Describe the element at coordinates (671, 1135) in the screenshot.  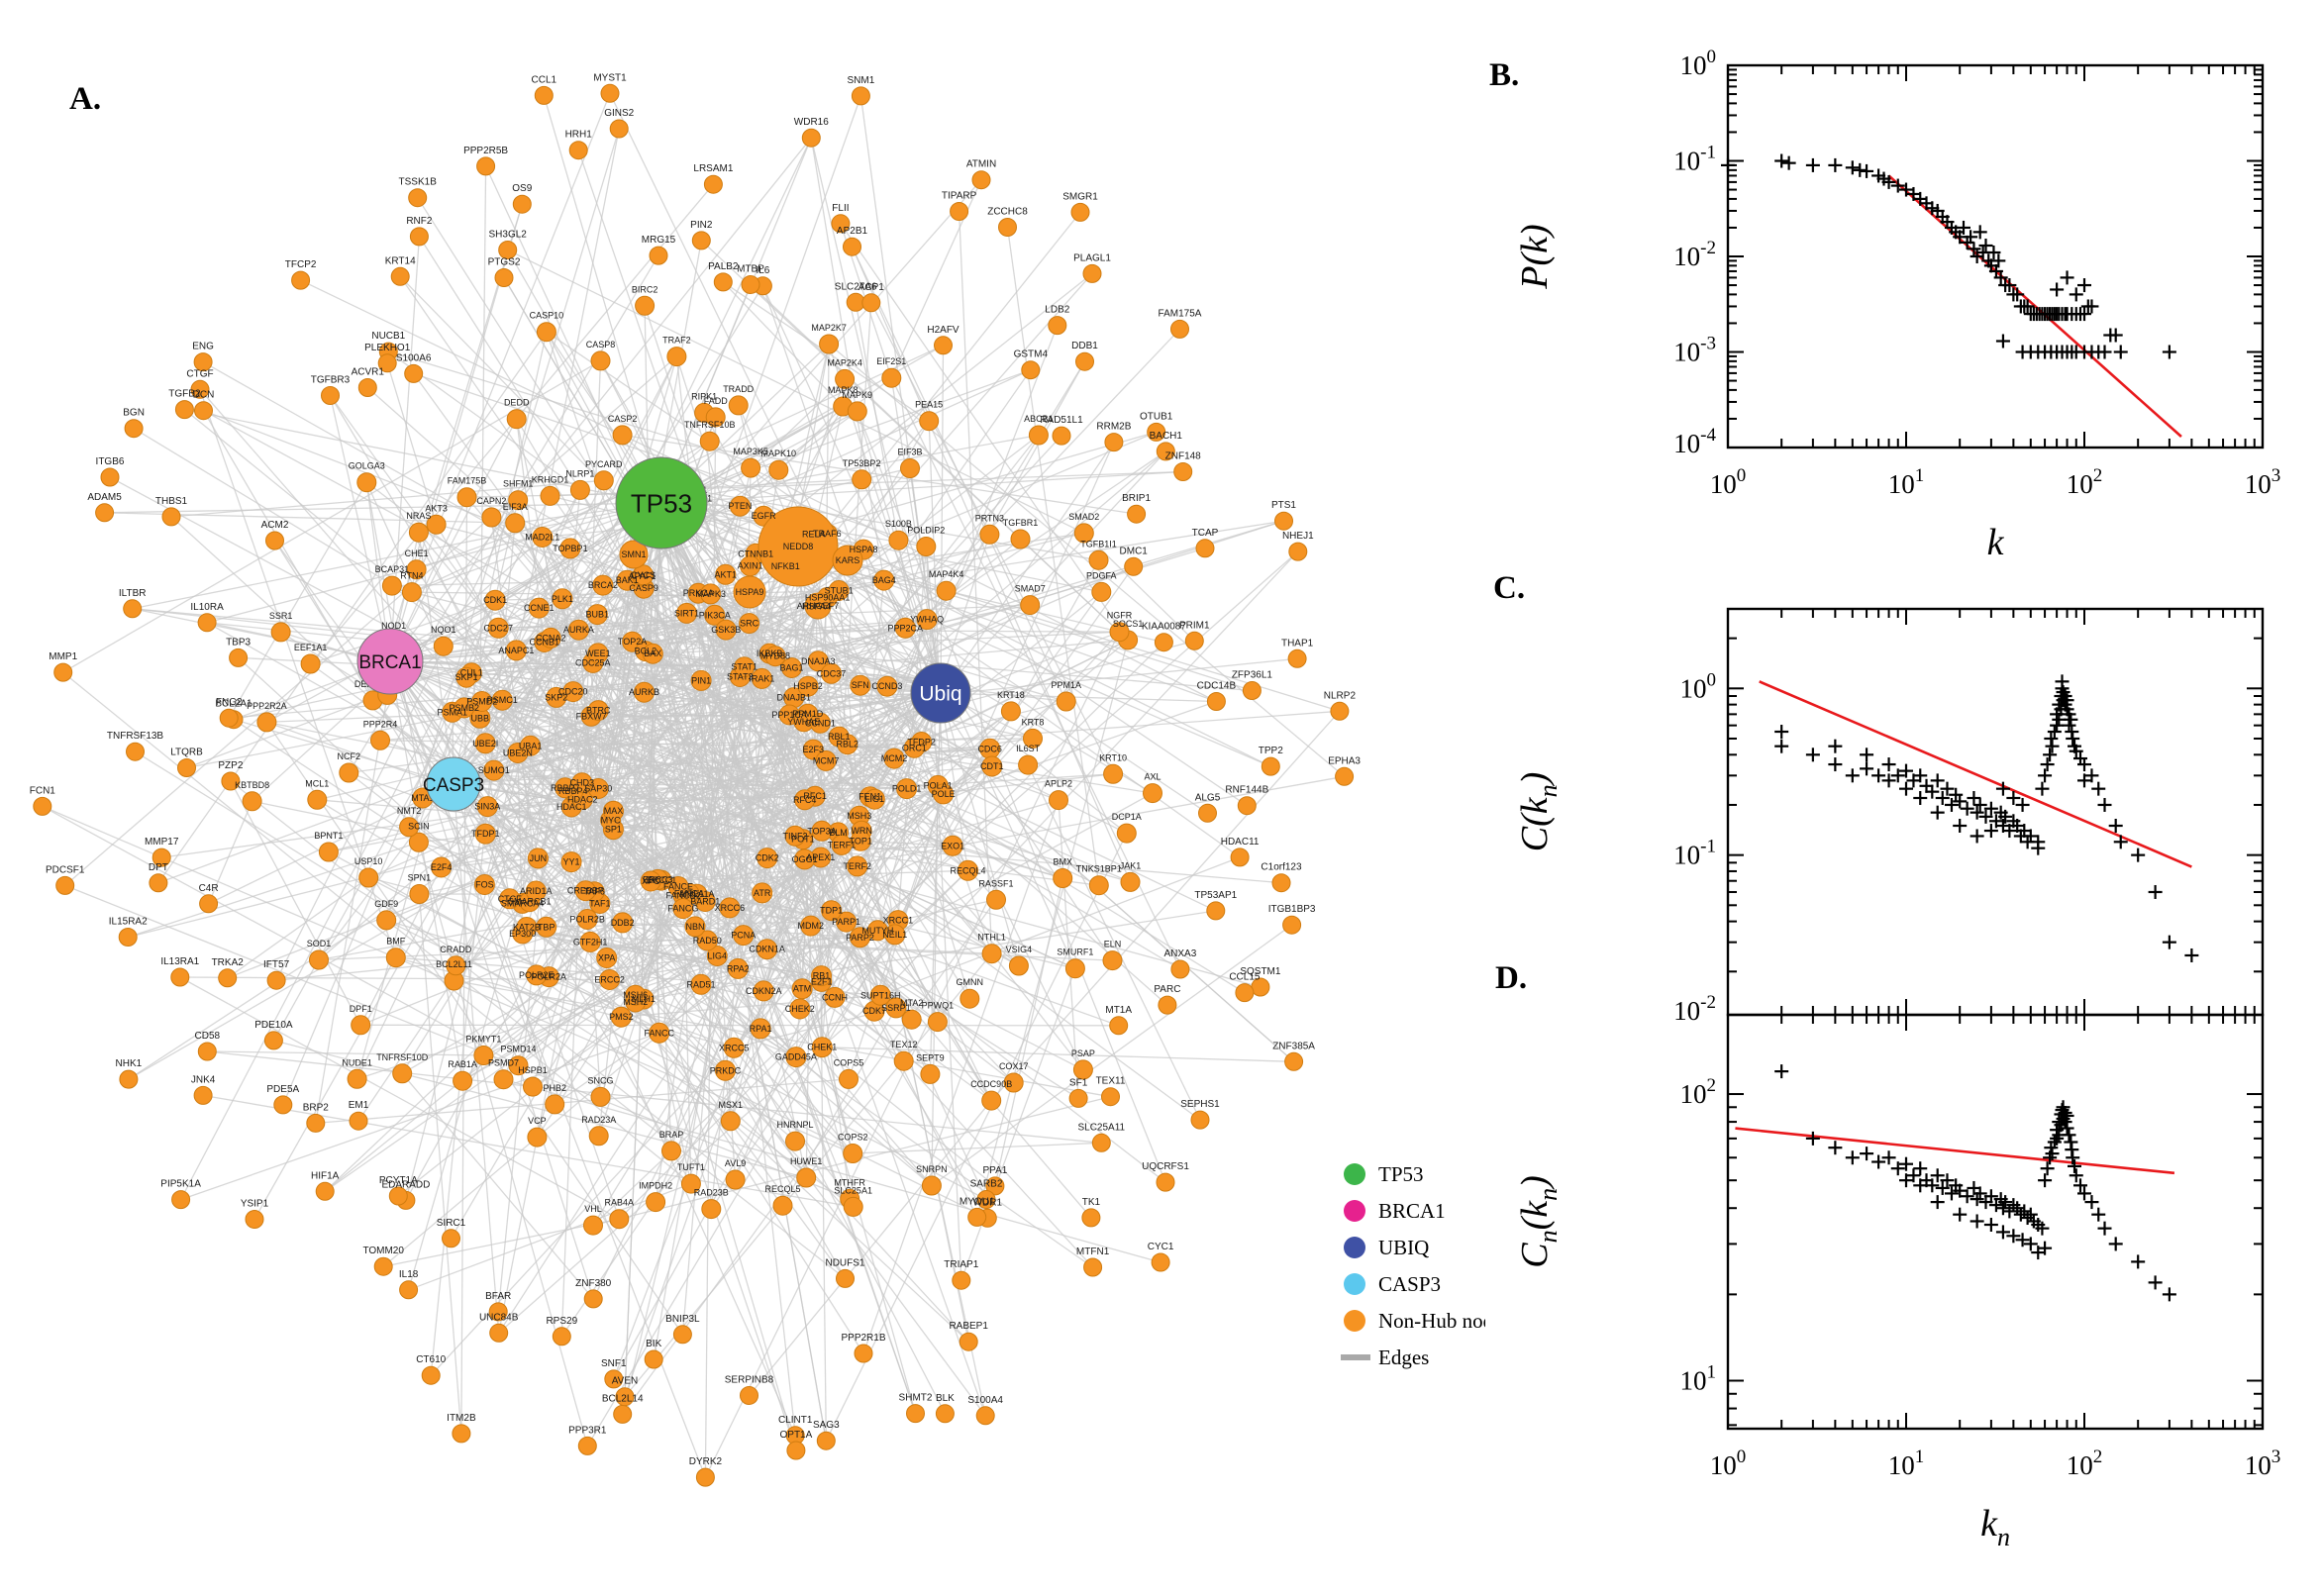
I see `network-node-label: BRAP` at that location.